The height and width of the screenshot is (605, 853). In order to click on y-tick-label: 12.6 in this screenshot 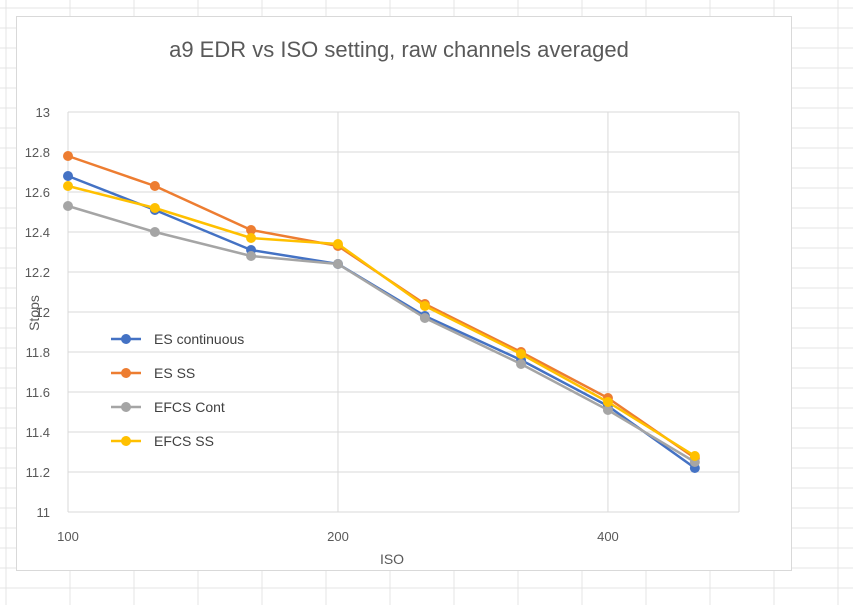, I will do `click(37, 192)`.